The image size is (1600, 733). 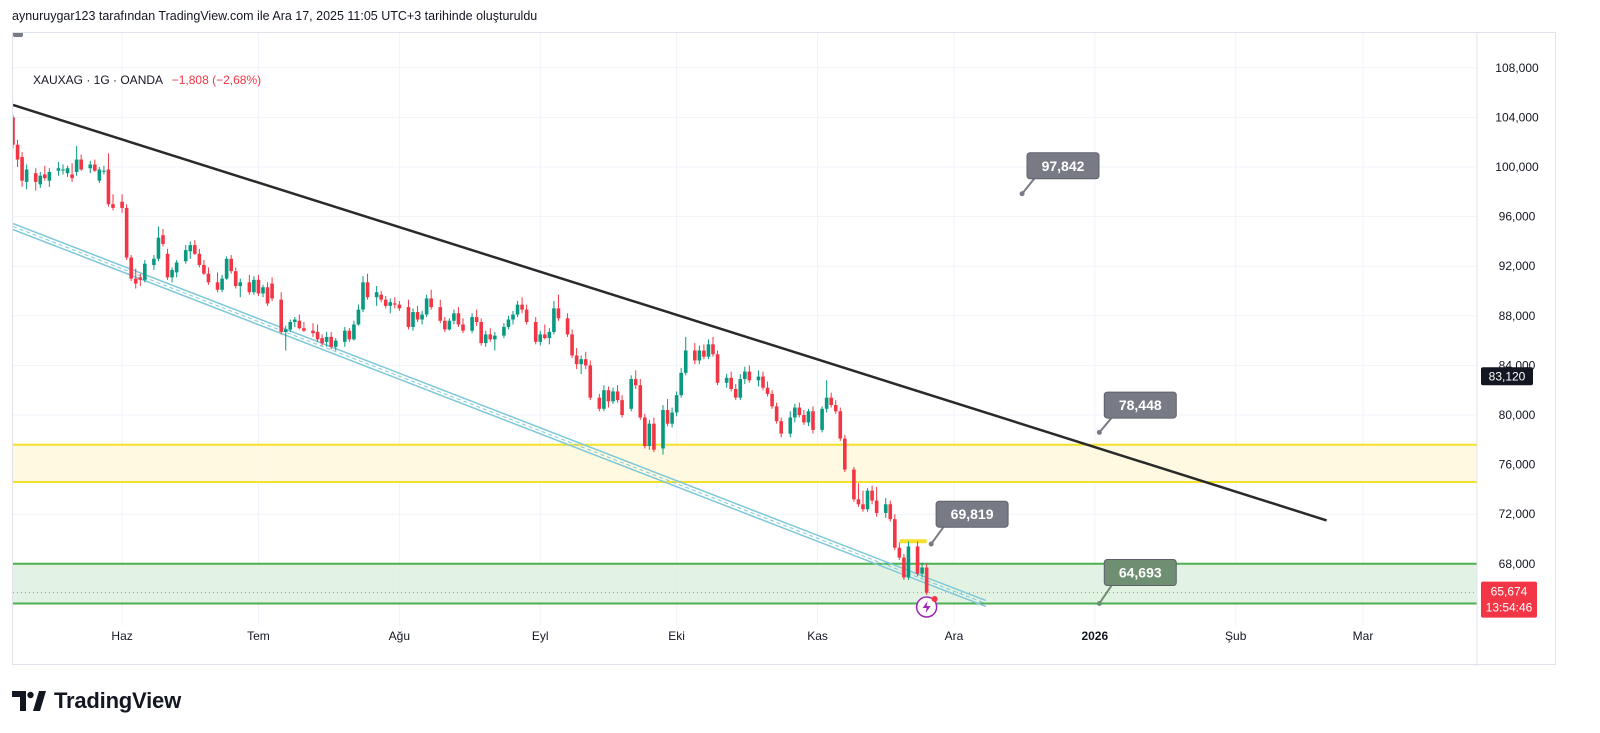 What do you see at coordinates (1099, 603) in the screenshot?
I see `callout-anchor-dot` at bounding box center [1099, 603].